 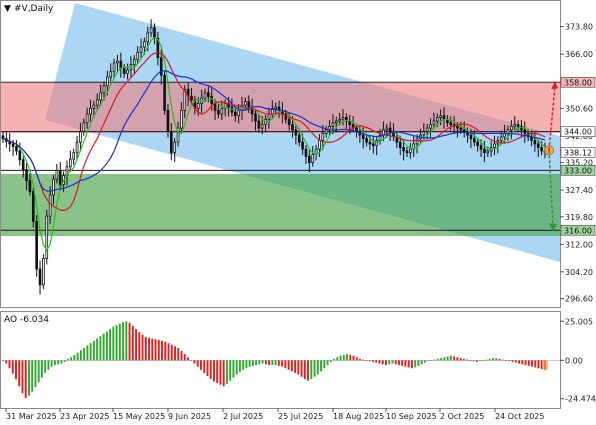 I want to click on ao-last-bar-highlight, so click(x=545, y=365).